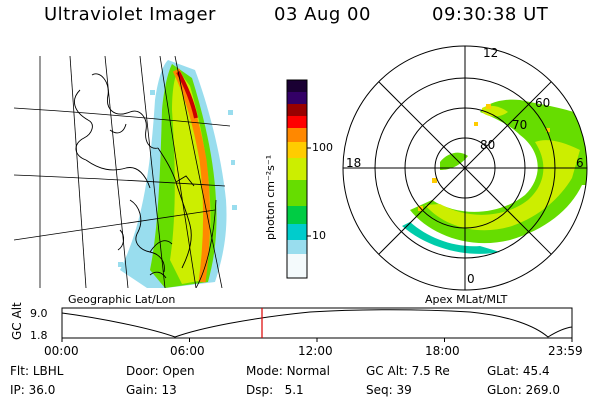 This screenshot has width=600, height=400. I want to click on polar-aurora-cusp, so click(454, 161).